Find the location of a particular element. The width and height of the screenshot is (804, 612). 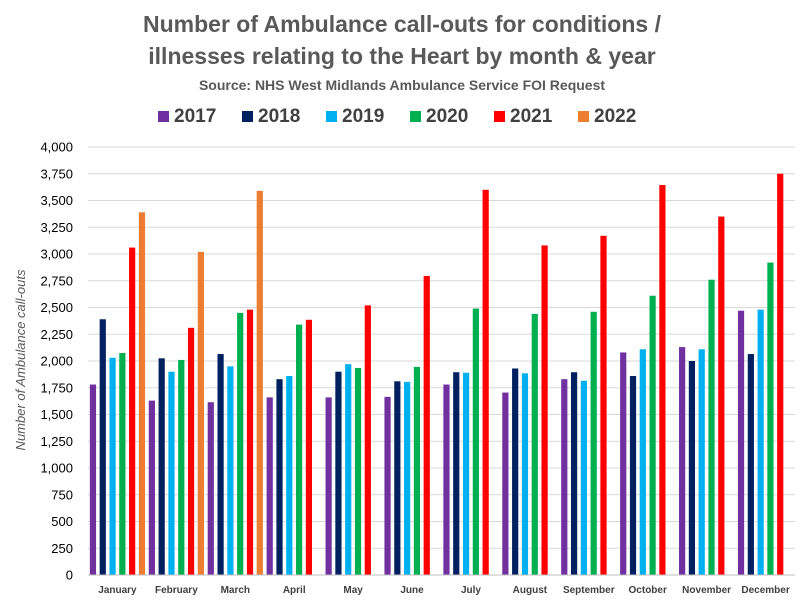

bar-2018-august is located at coordinates (515, 471).